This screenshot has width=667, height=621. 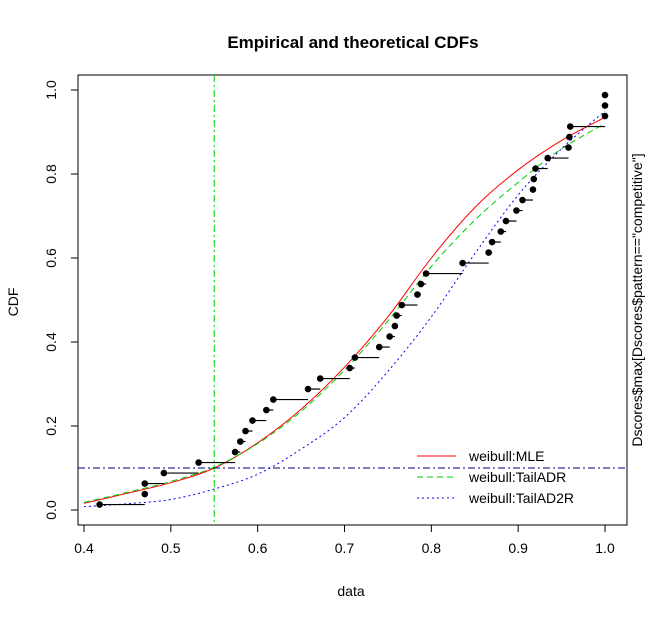 What do you see at coordinates (517, 477) in the screenshot?
I see `legend-label: weibull:TailADR` at bounding box center [517, 477].